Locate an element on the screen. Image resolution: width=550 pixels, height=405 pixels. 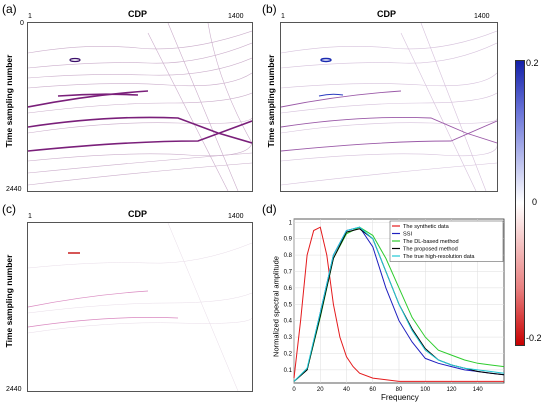
y-tick-label: 0.5 is located at coordinates (288, 305).